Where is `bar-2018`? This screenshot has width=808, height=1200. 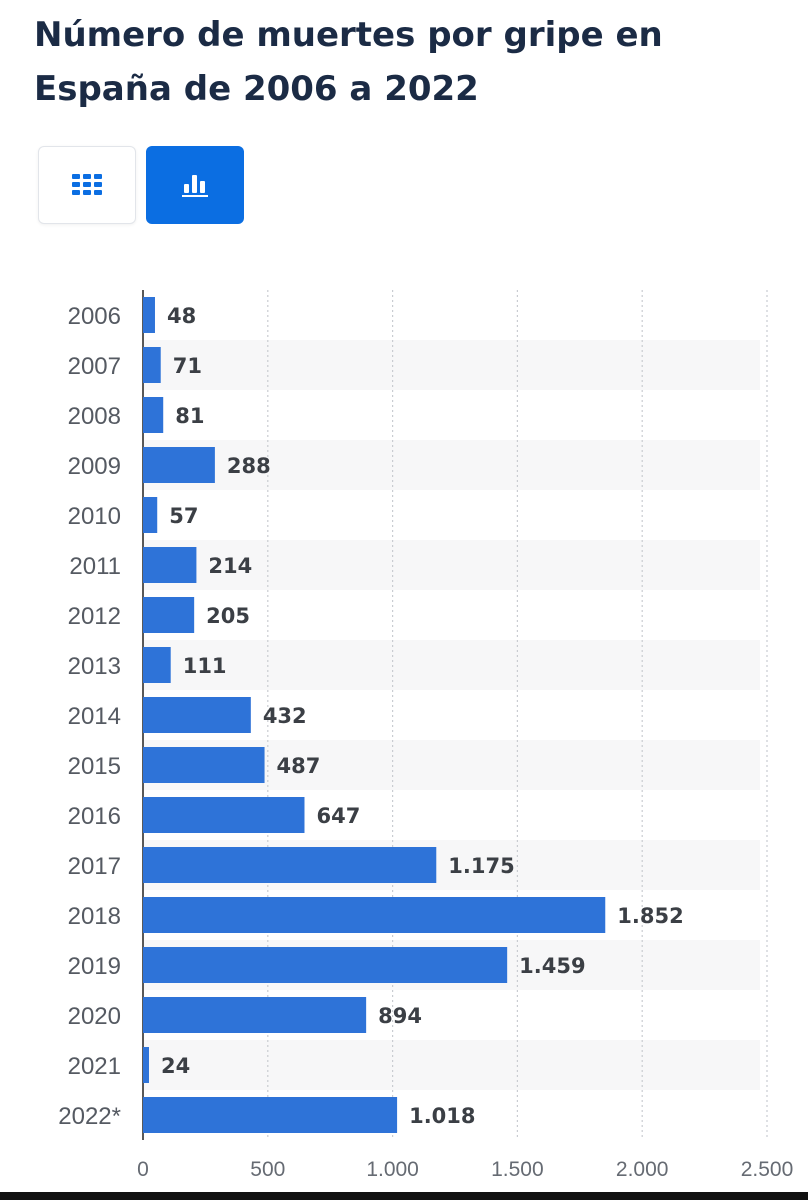 bar-2018 is located at coordinates (374, 915).